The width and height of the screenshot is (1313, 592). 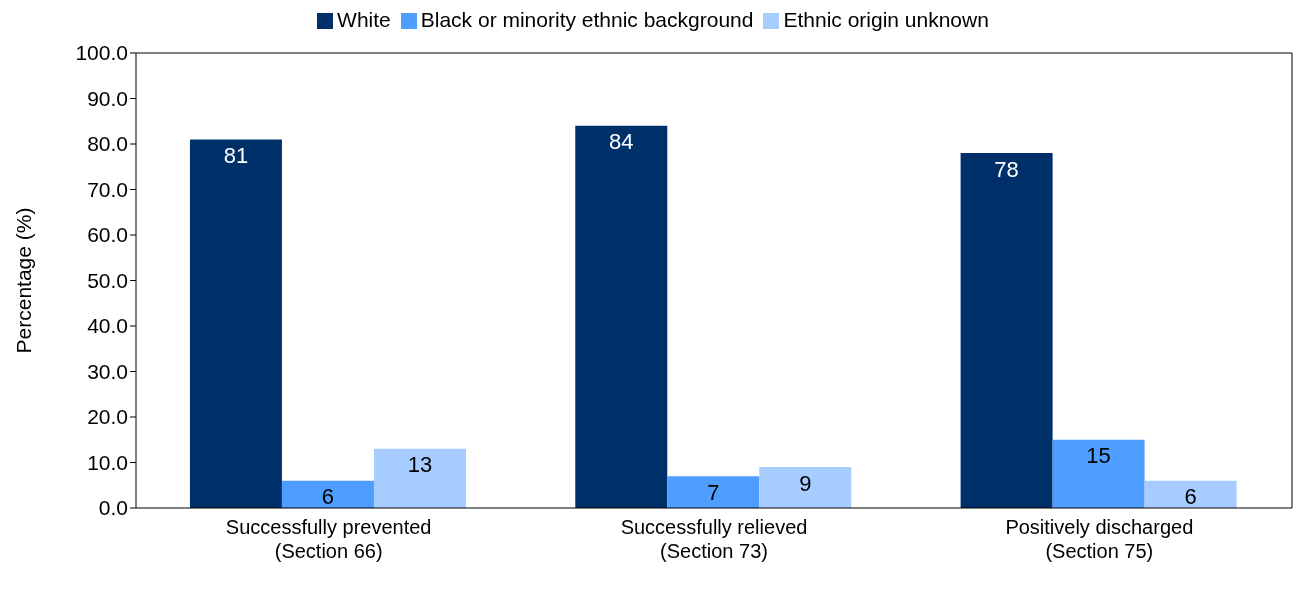 What do you see at coordinates (107, 371) in the screenshot?
I see `y-tick-label: 30.0` at bounding box center [107, 371].